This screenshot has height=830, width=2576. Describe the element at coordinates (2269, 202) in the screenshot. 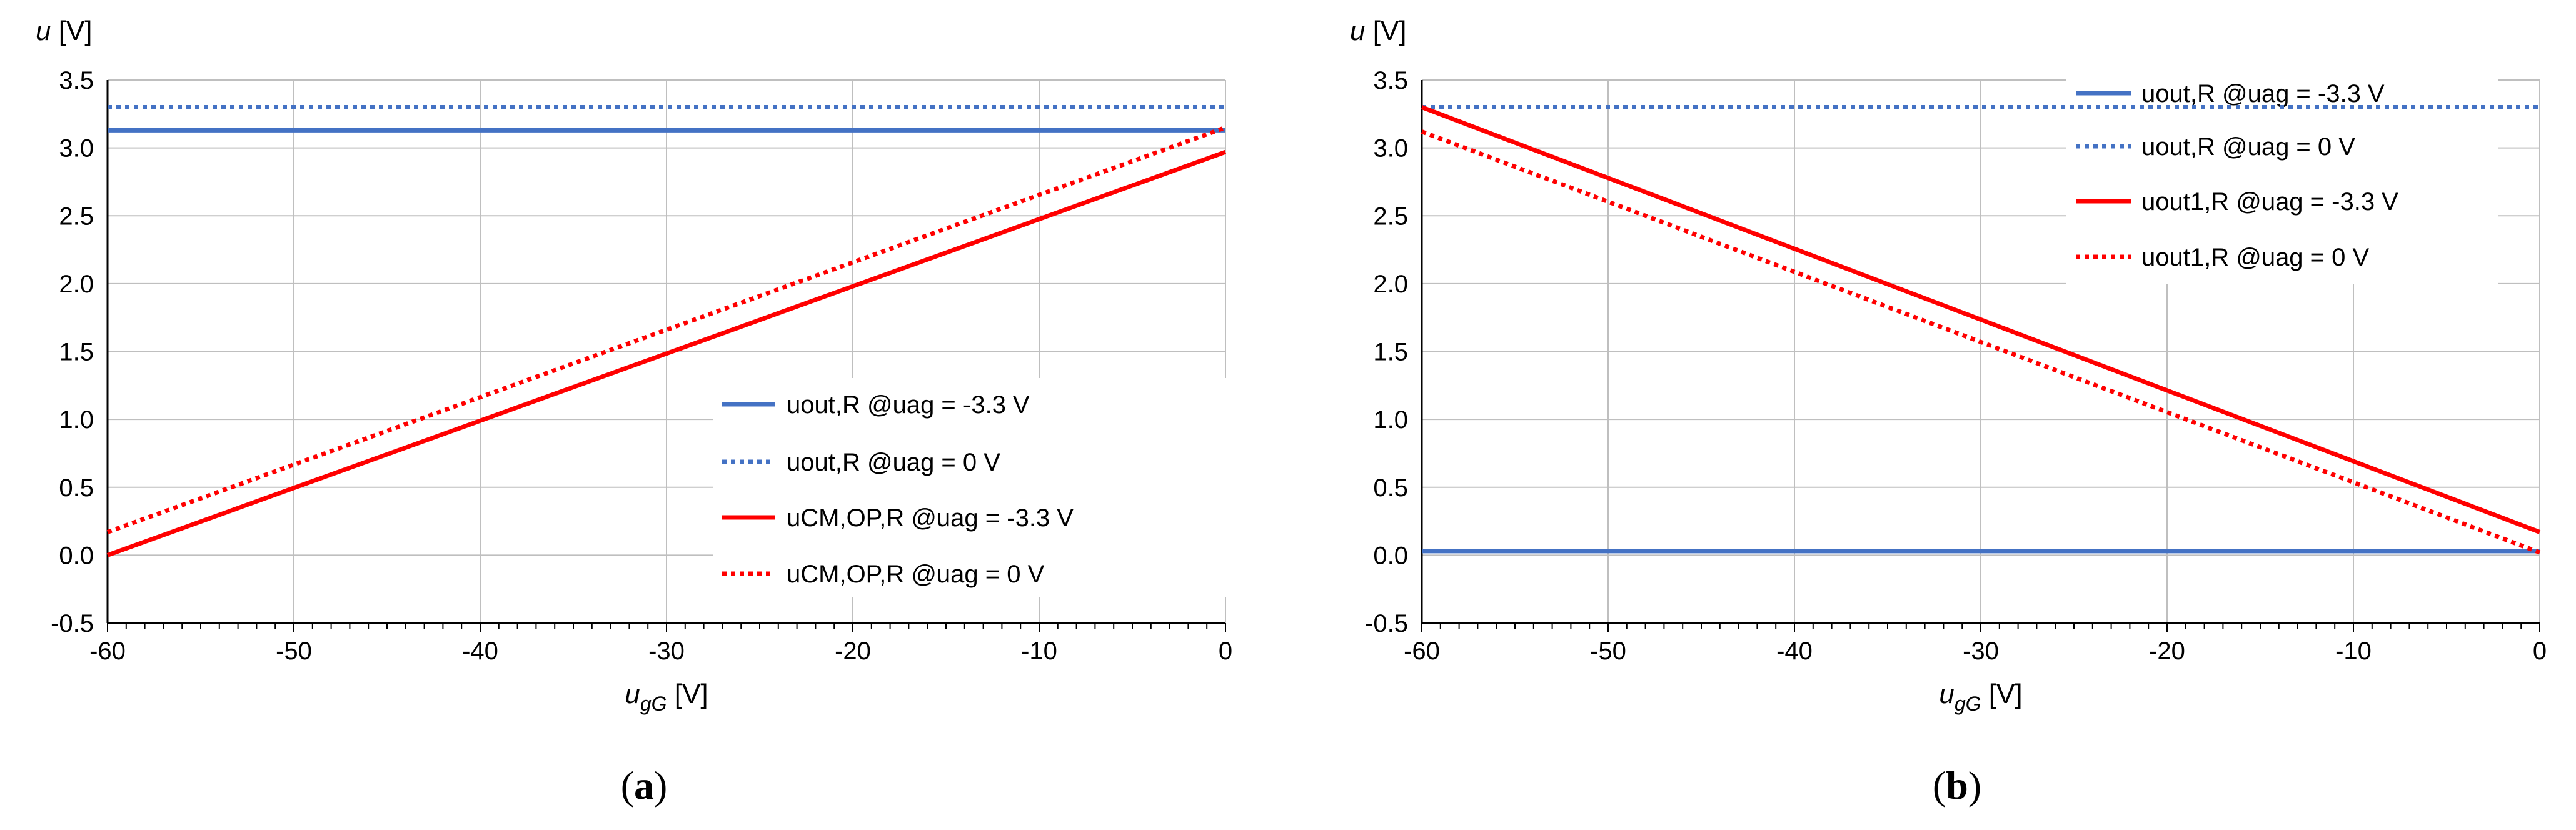

I see `legend-label-3: uout1,R @uag = -3.3 V` at that location.